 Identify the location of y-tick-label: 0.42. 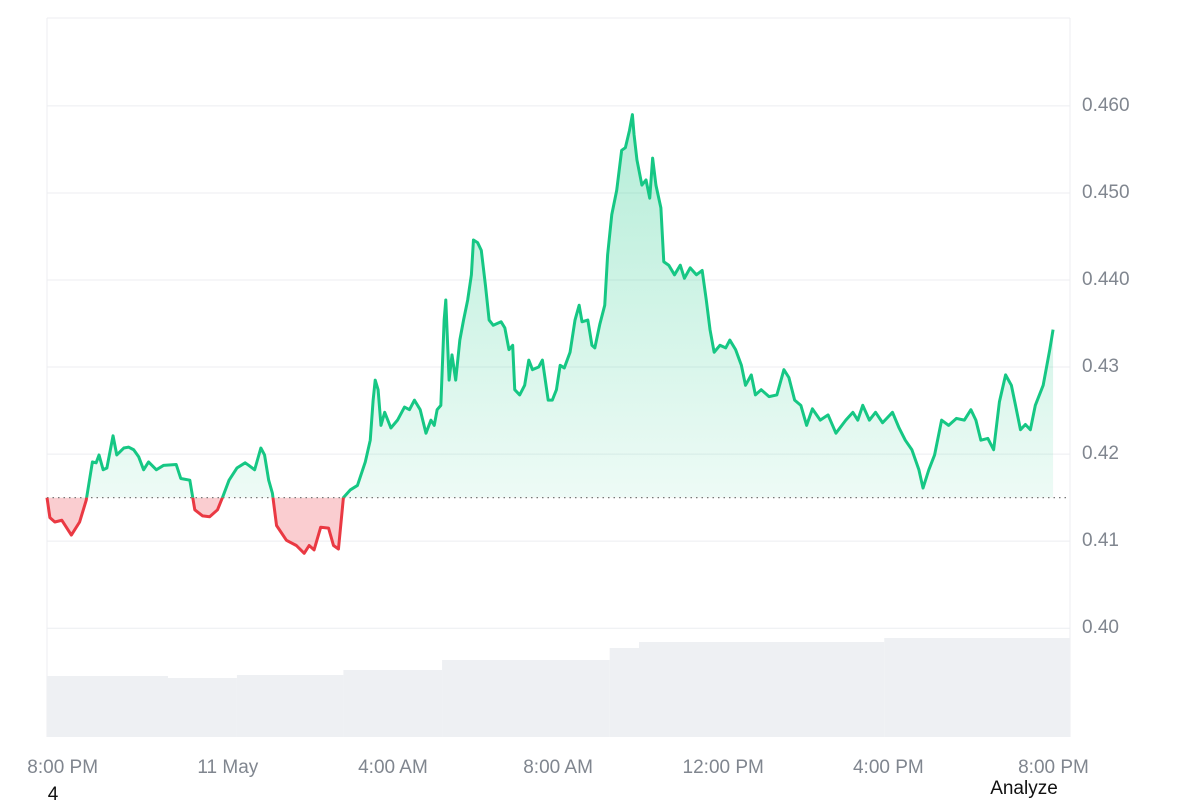
(1100, 453).